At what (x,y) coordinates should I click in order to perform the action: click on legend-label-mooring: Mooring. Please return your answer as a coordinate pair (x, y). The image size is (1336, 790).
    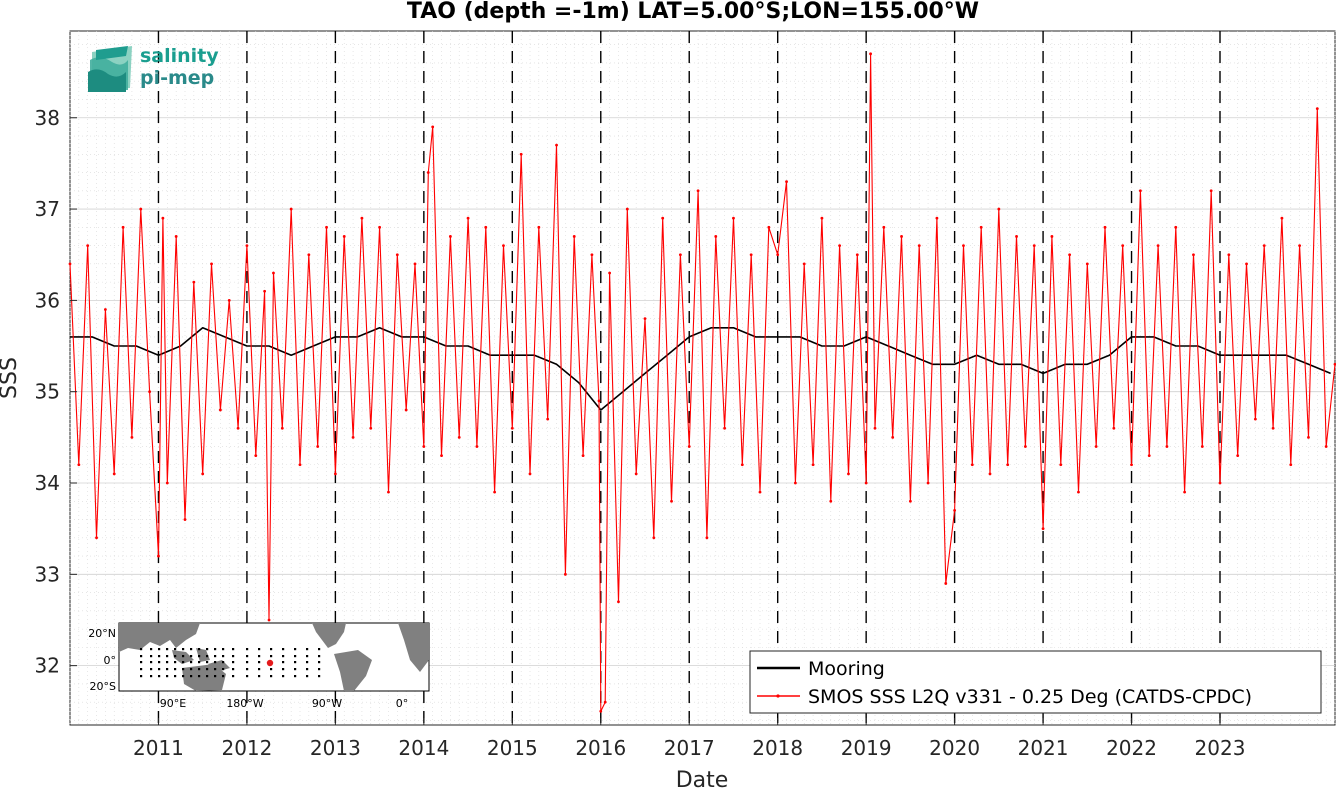
    Looking at the image, I should click on (846, 669).